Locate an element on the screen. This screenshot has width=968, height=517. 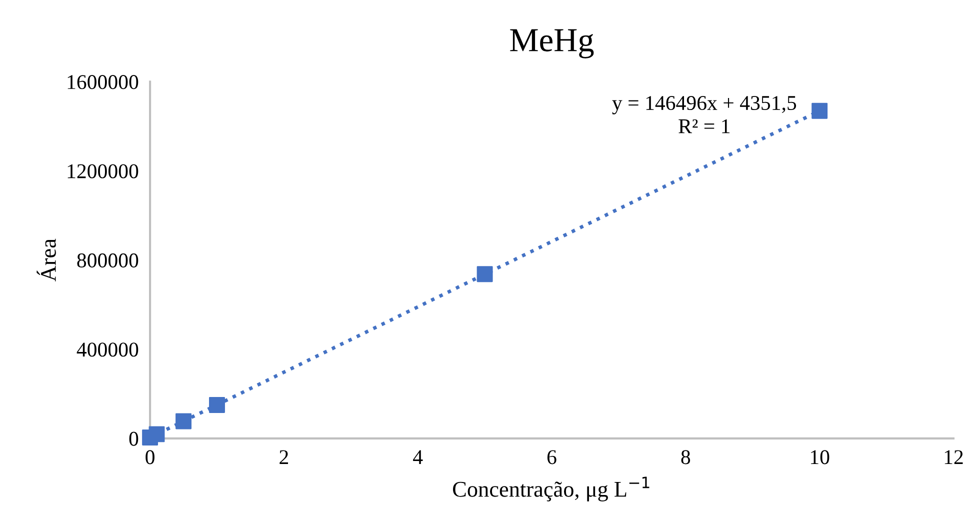
x-tick-label: 6 is located at coordinates (551, 457).